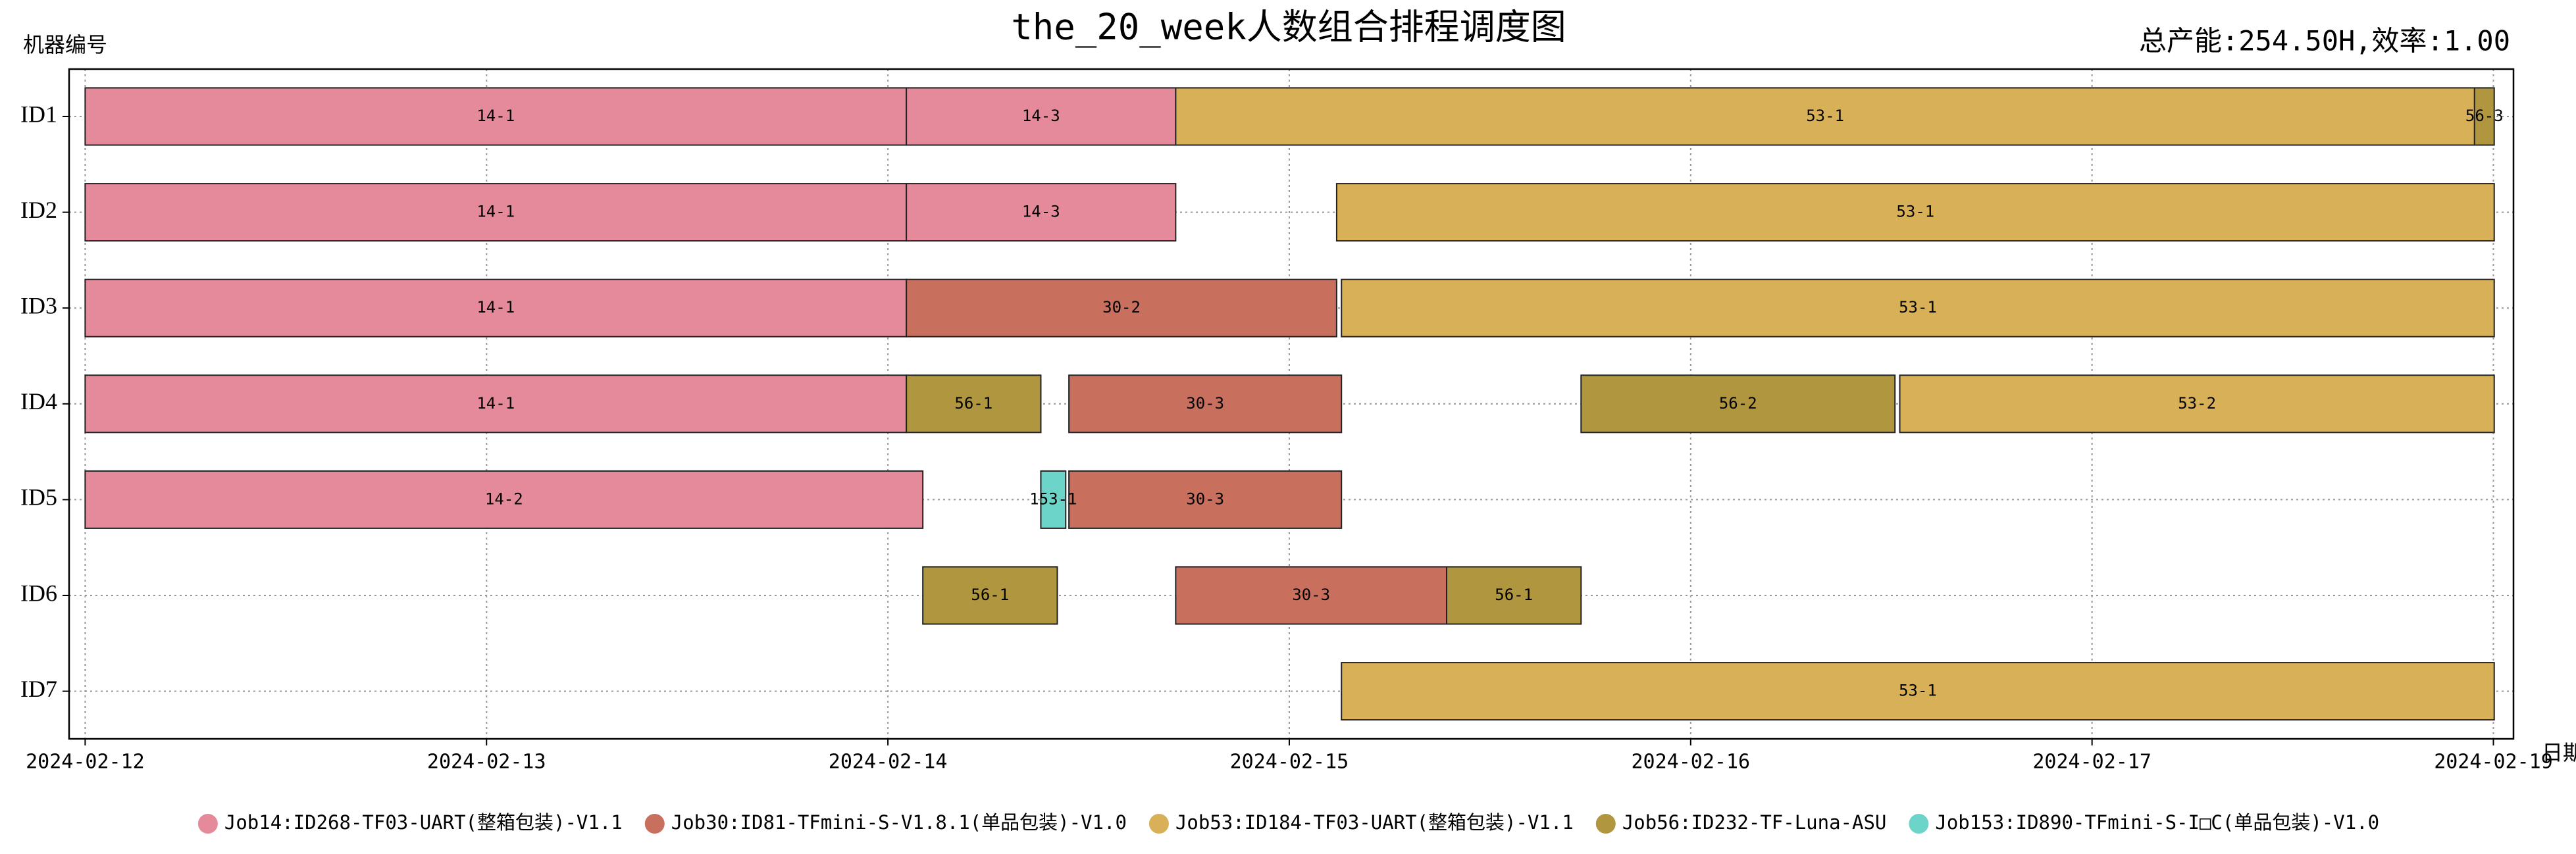 This screenshot has width=2576, height=854. What do you see at coordinates (38, 210) in the screenshot?
I see `y-tick-label: ID2` at bounding box center [38, 210].